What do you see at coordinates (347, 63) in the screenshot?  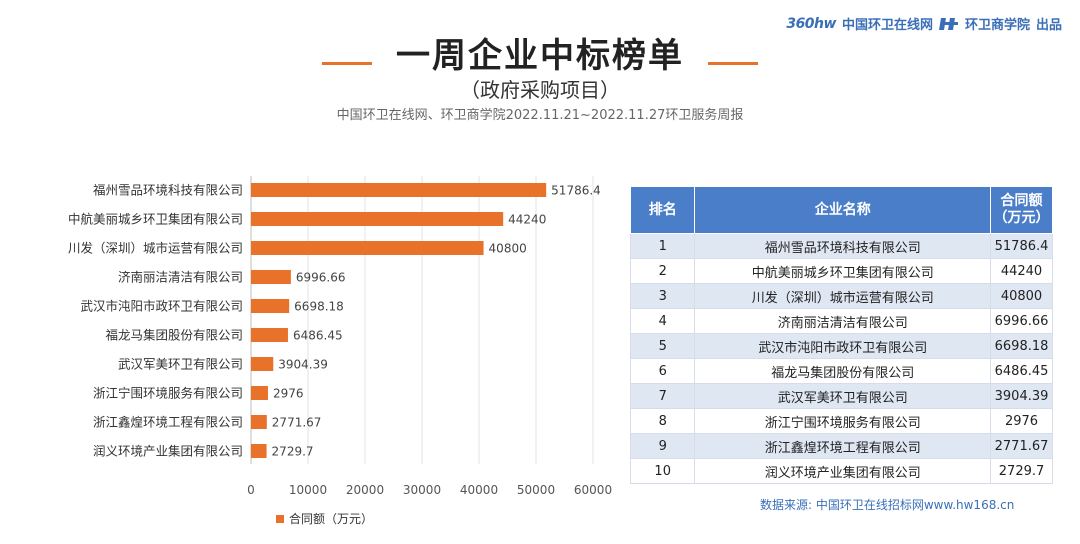 I see `title-decor-left` at bounding box center [347, 63].